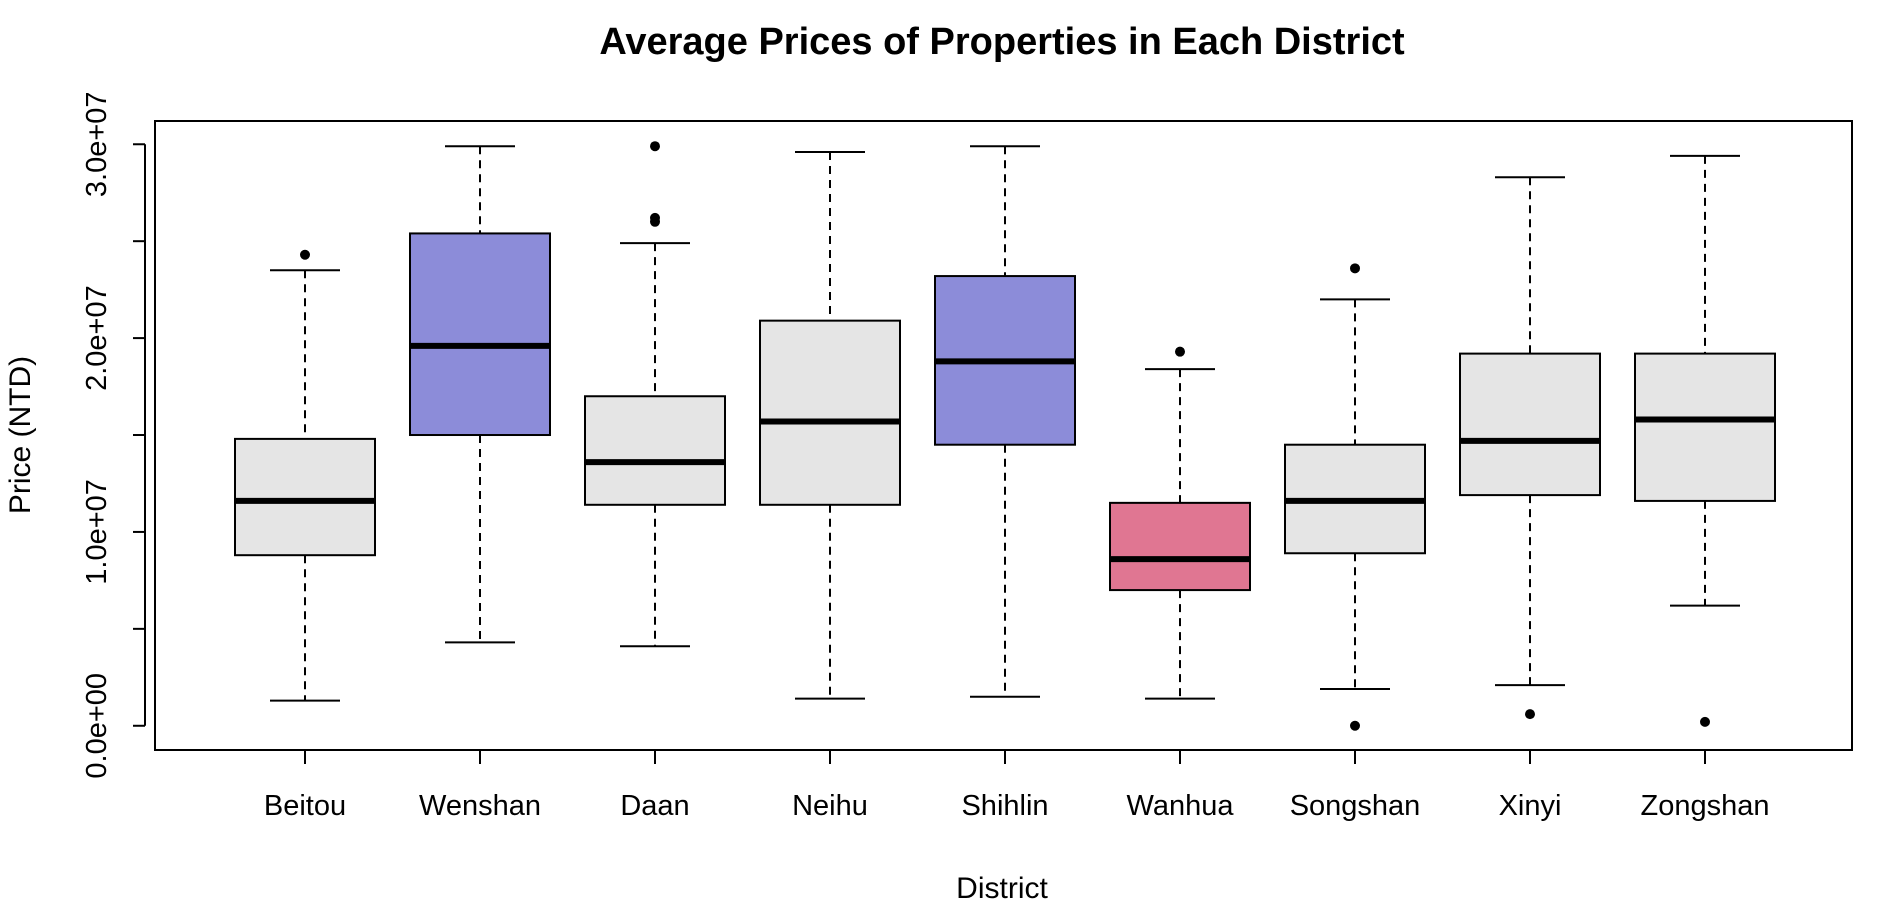 This screenshot has width=1879, height=913. Describe the element at coordinates (97, 726) in the screenshot. I see `y-tick-label: 0.0e+00` at that location.